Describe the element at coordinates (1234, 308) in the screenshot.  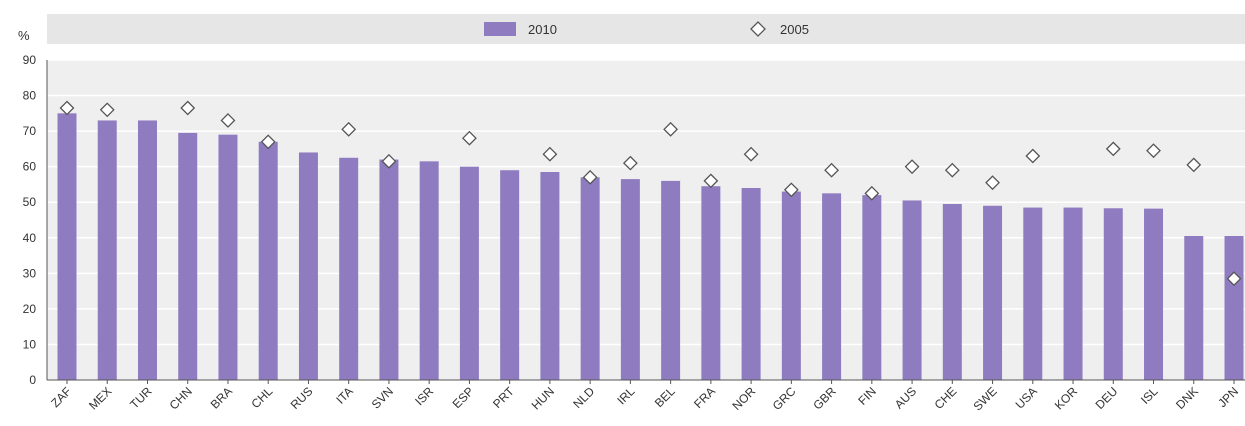
I see `bar-2010-jpn` at that location.